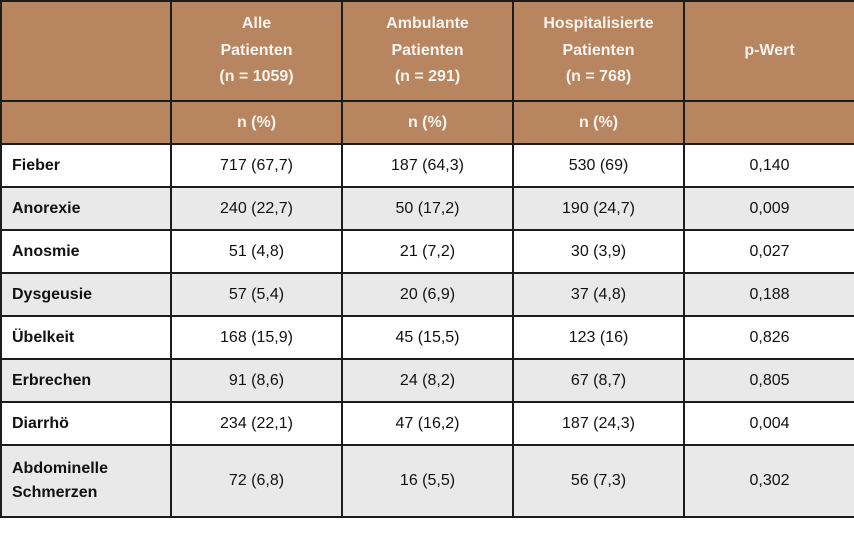  Describe the element at coordinates (256, 337) in the screenshot. I see `value-all: 168 (15,9)` at that location.